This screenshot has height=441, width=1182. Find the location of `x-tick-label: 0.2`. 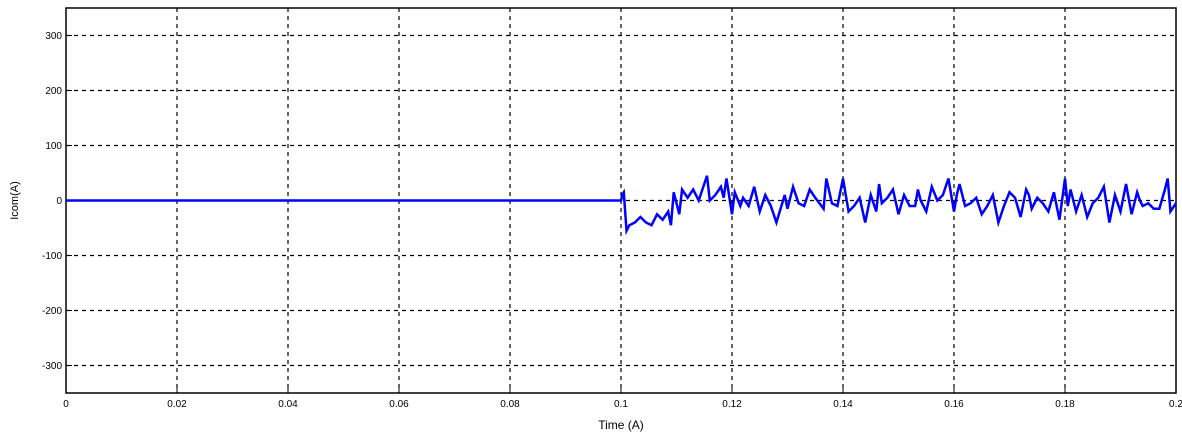

x-tick-label: 0.2 is located at coordinates (1175, 404).